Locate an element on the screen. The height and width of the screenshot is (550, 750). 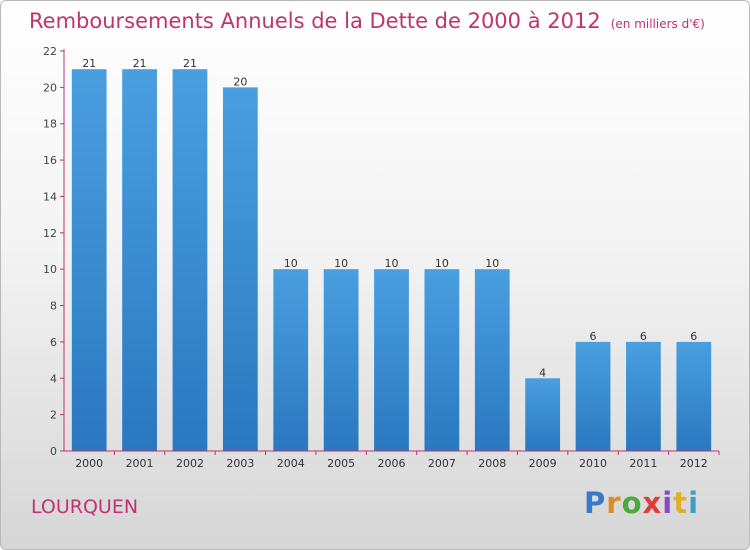
bar-2006 is located at coordinates (391, 360).